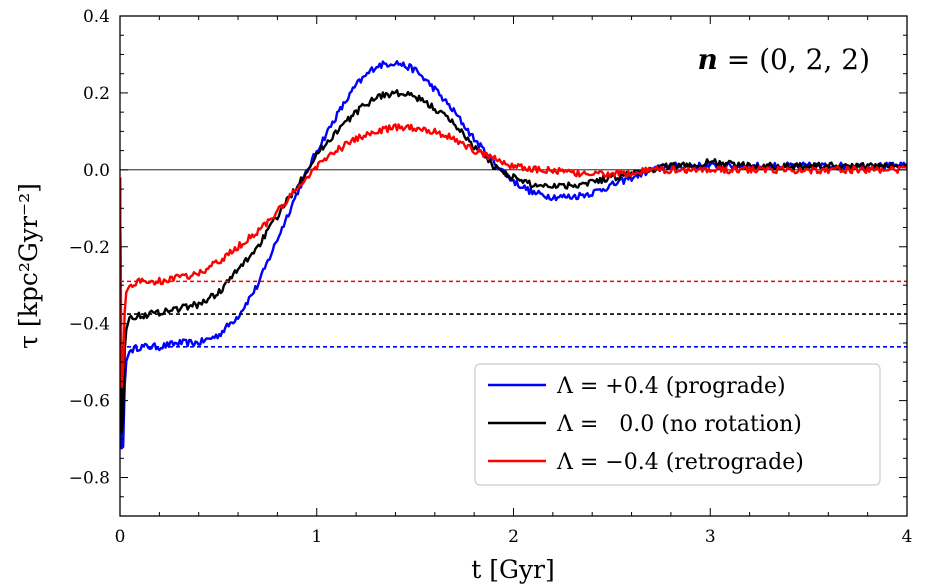 This screenshot has height=588, width=926. Describe the element at coordinates (794, 59) in the screenshot. I see `annotation-rest: = (0, 2, 2)` at that location.